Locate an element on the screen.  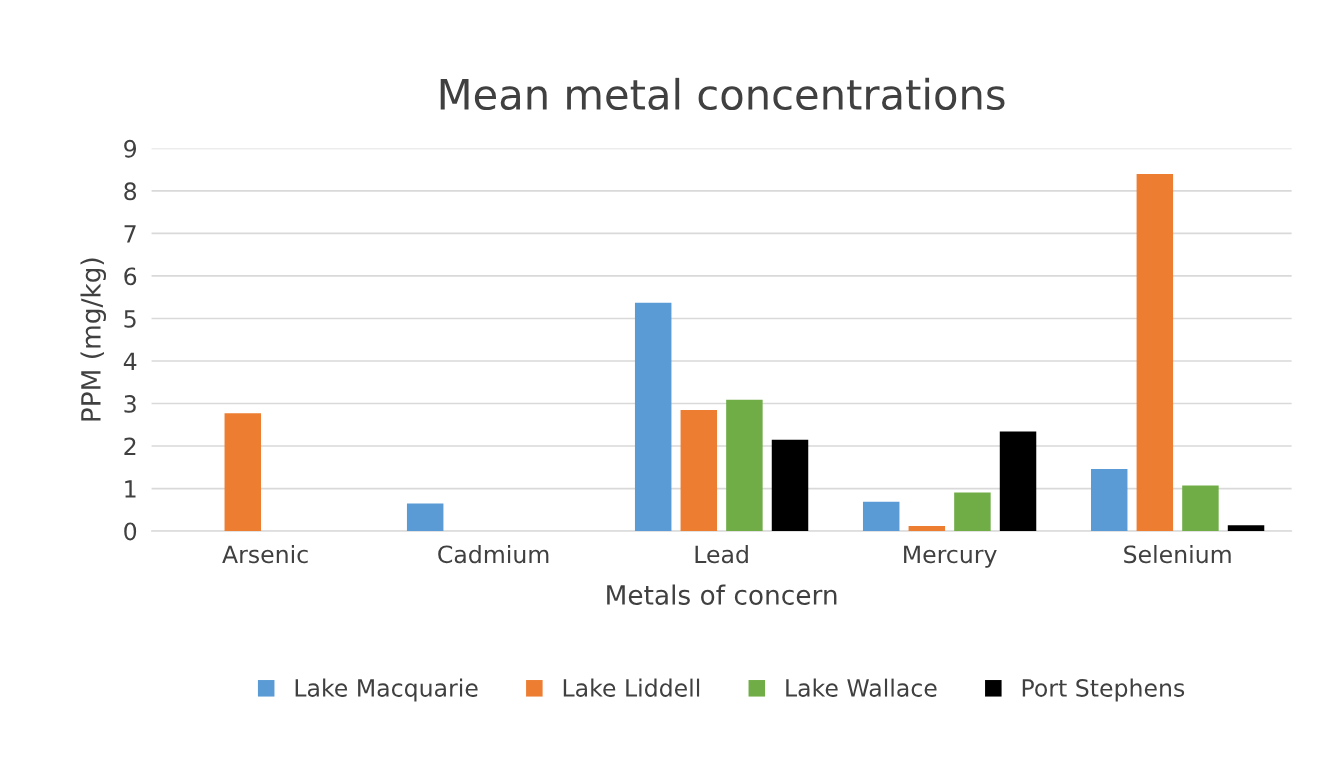
legend-label: Lake Liddell is located at coordinates (631, 687).